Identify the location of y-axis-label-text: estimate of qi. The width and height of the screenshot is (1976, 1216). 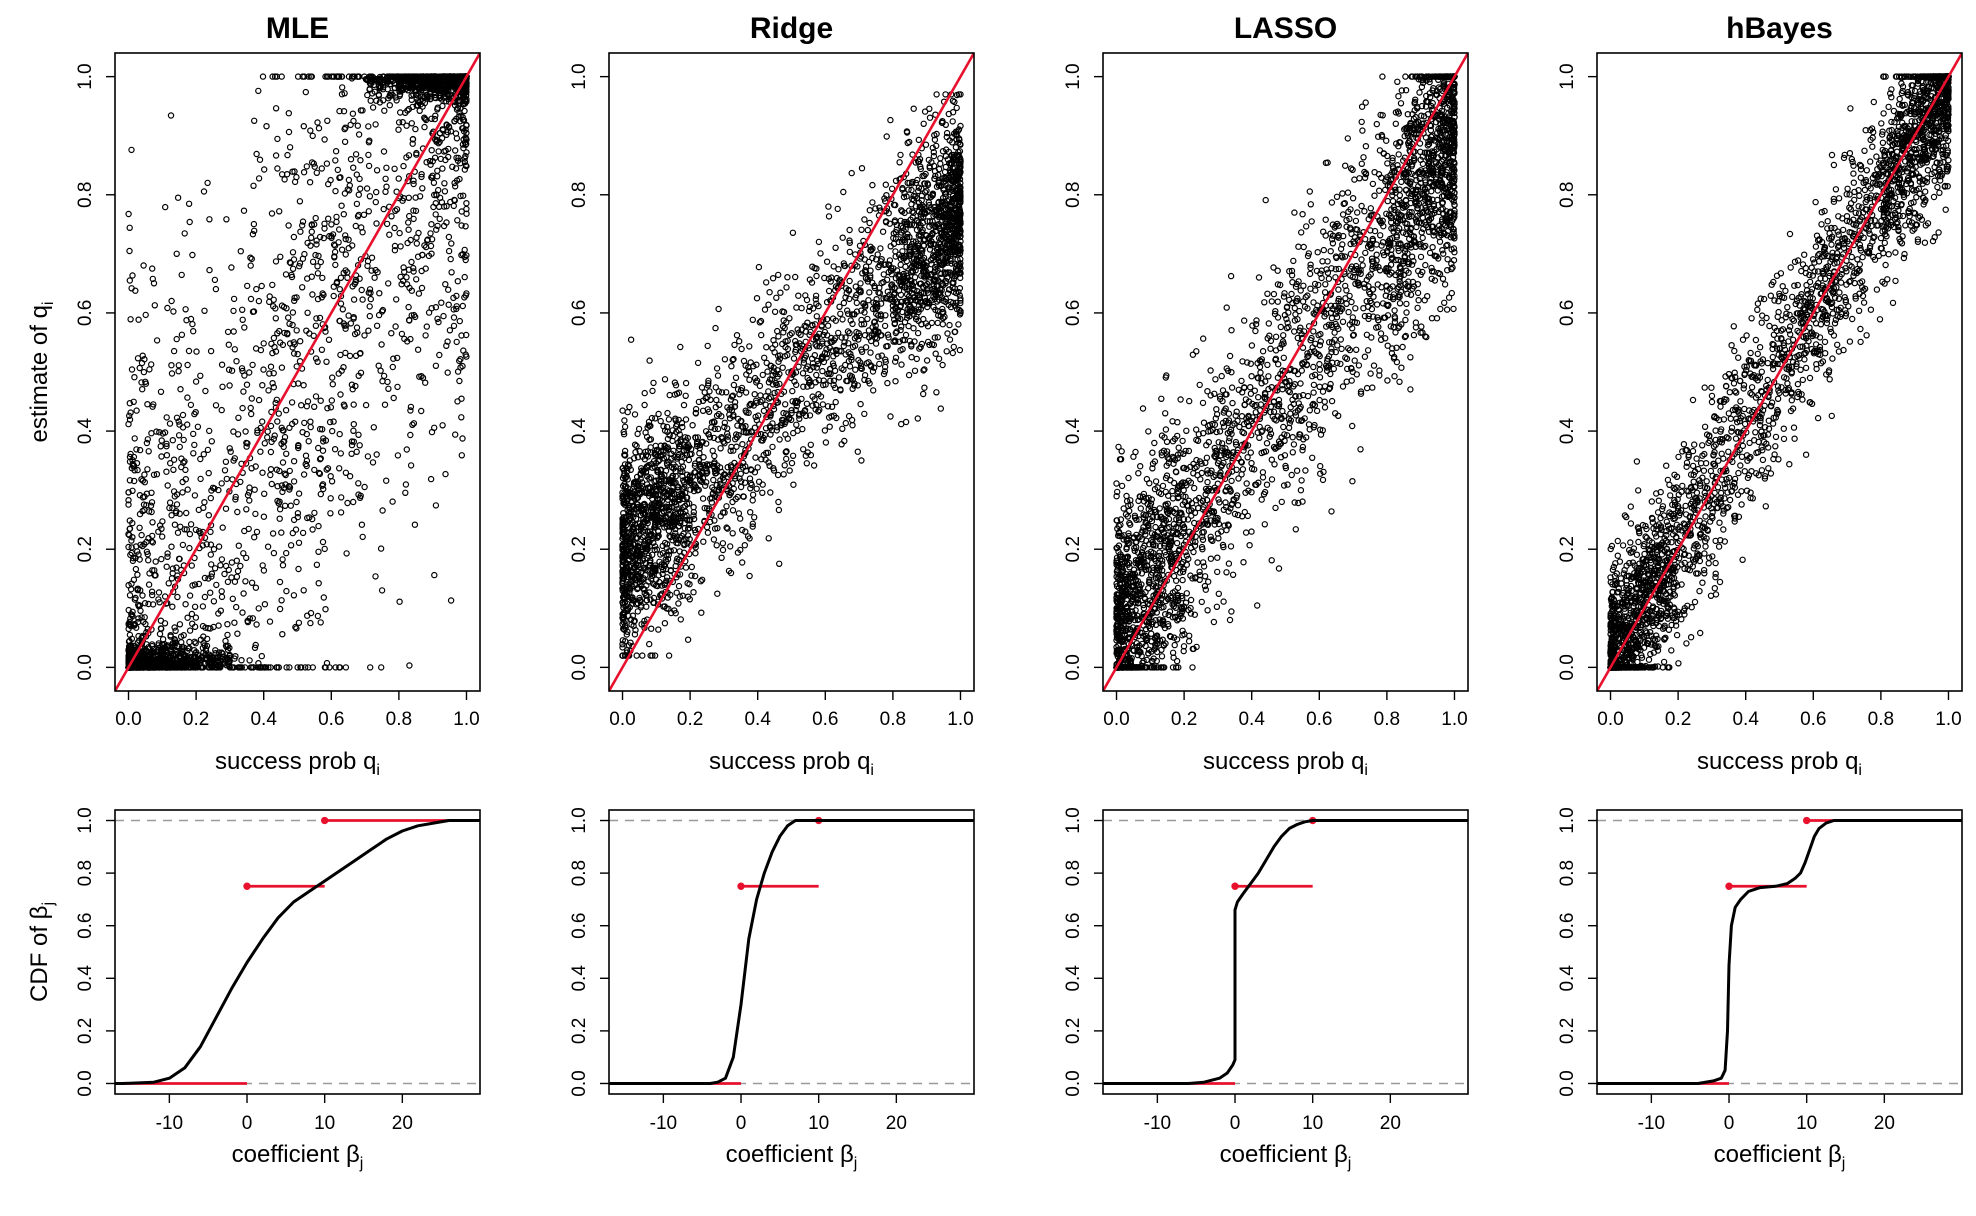
(41, 372).